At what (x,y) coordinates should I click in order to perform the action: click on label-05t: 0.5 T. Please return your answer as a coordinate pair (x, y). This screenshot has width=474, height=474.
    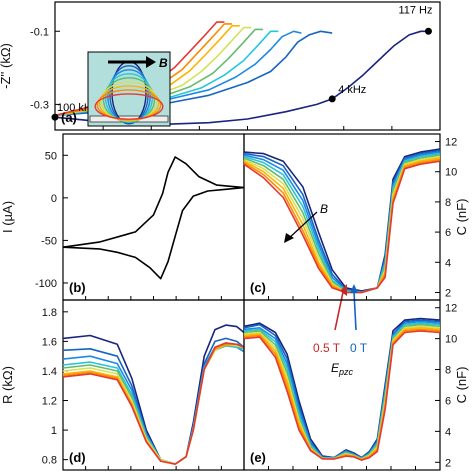
    Looking at the image, I should click on (327, 348).